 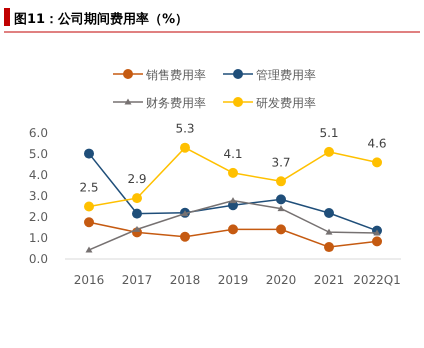 I want to click on x-tick-label: 2021, so click(x=329, y=280).